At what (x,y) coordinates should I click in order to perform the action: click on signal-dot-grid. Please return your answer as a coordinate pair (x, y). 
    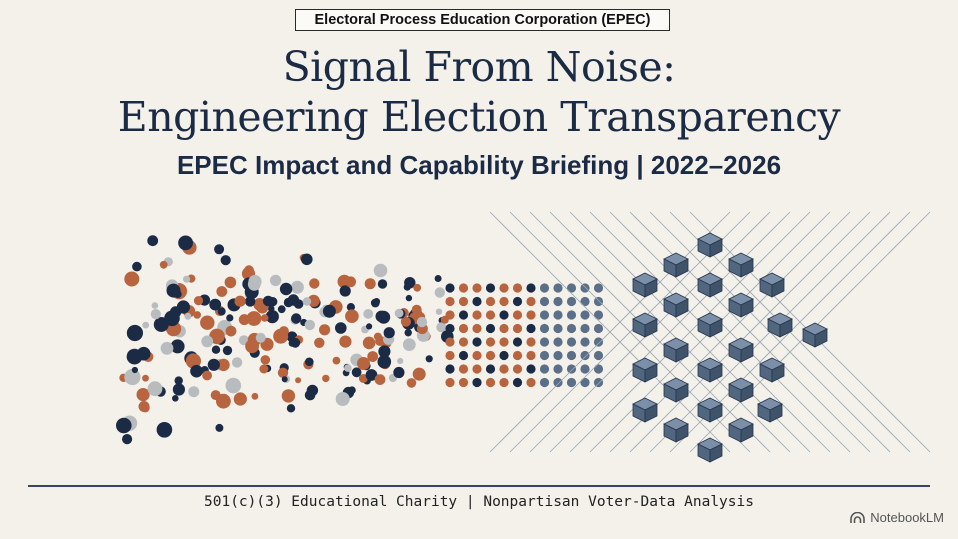
    Looking at the image, I should click on (524, 335).